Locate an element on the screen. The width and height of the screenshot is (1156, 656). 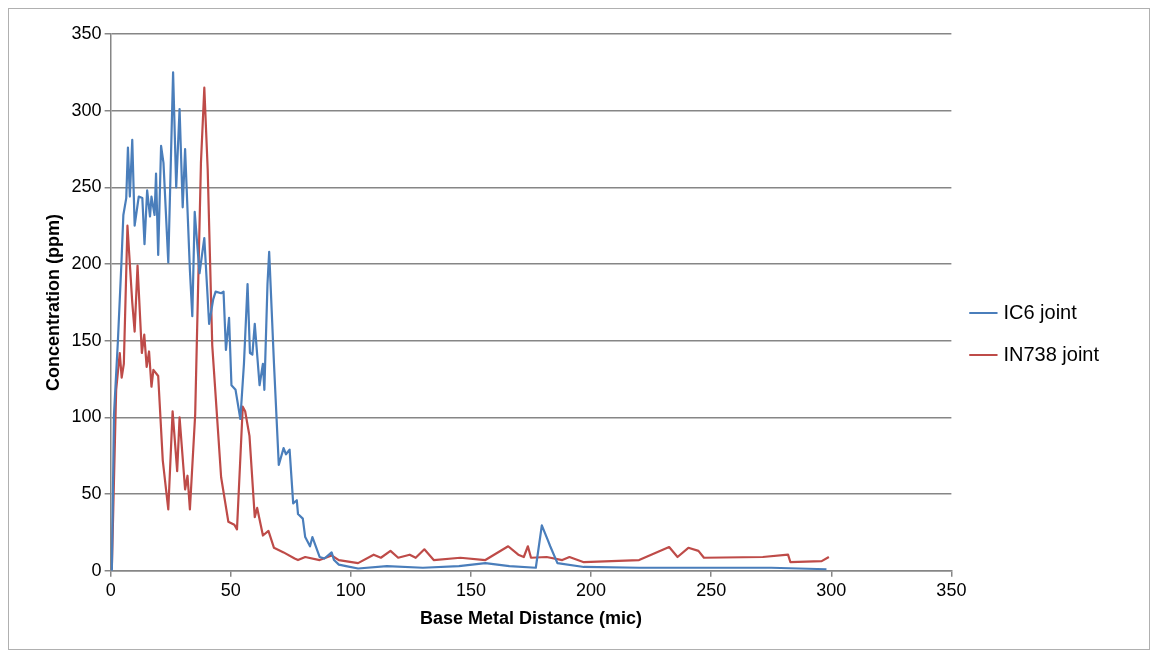
y-tick-label: 50 is located at coordinates (91, 493).